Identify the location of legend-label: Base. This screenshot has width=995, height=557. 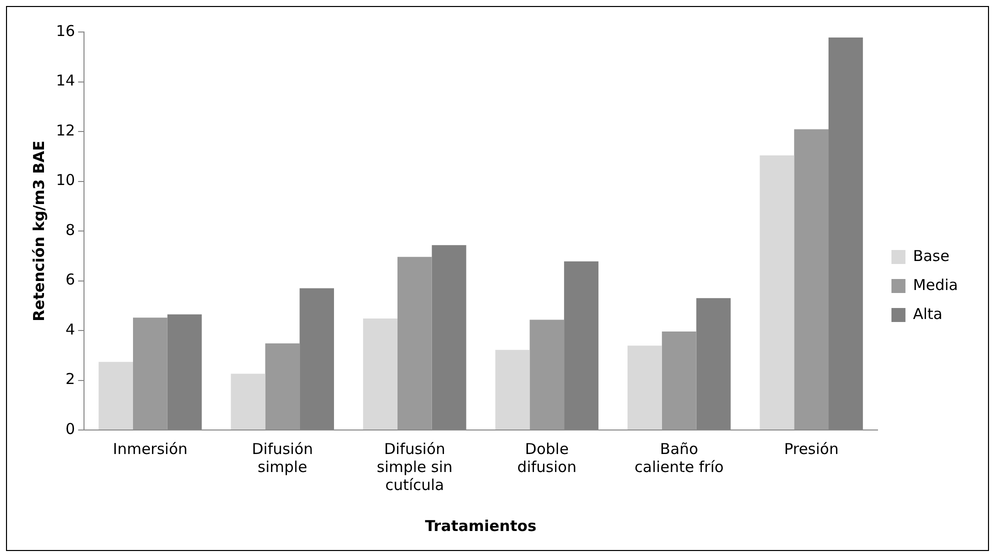
(931, 255).